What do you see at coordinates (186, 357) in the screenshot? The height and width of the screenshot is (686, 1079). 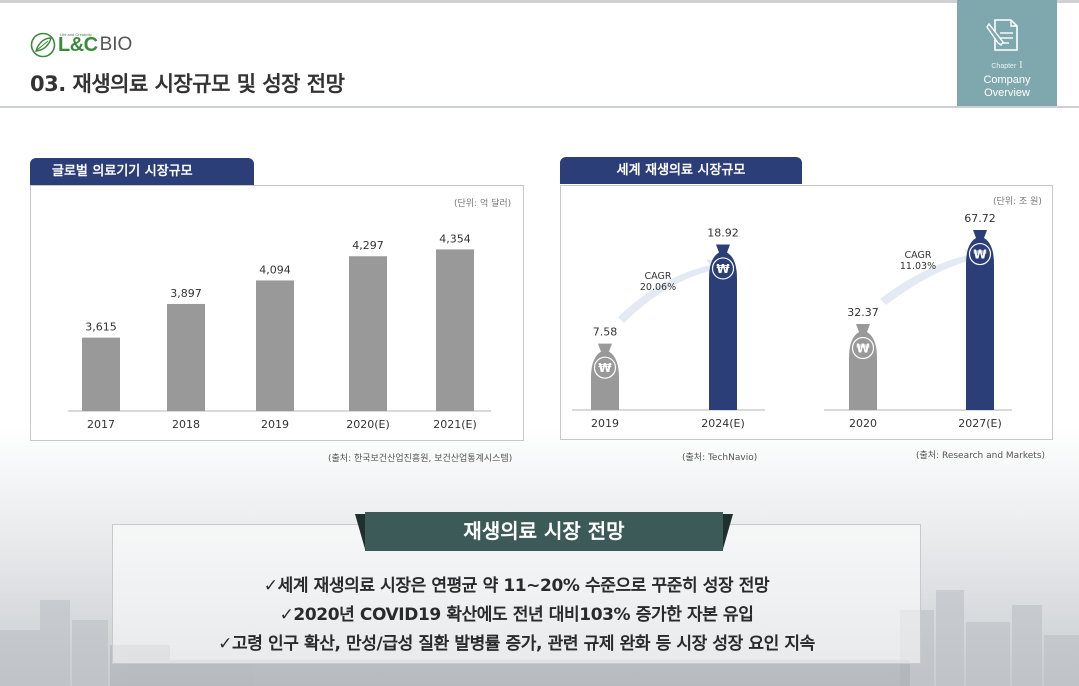 I see `bar-2018` at bounding box center [186, 357].